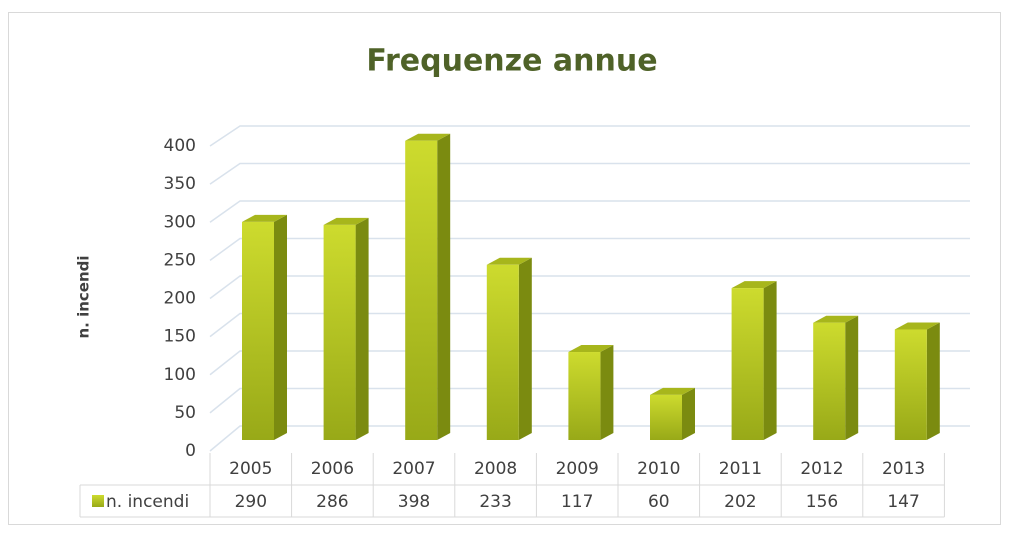 Image resolution: width=1011 pixels, height=536 pixels. I want to click on x-tick-label: 2006, so click(332, 469).